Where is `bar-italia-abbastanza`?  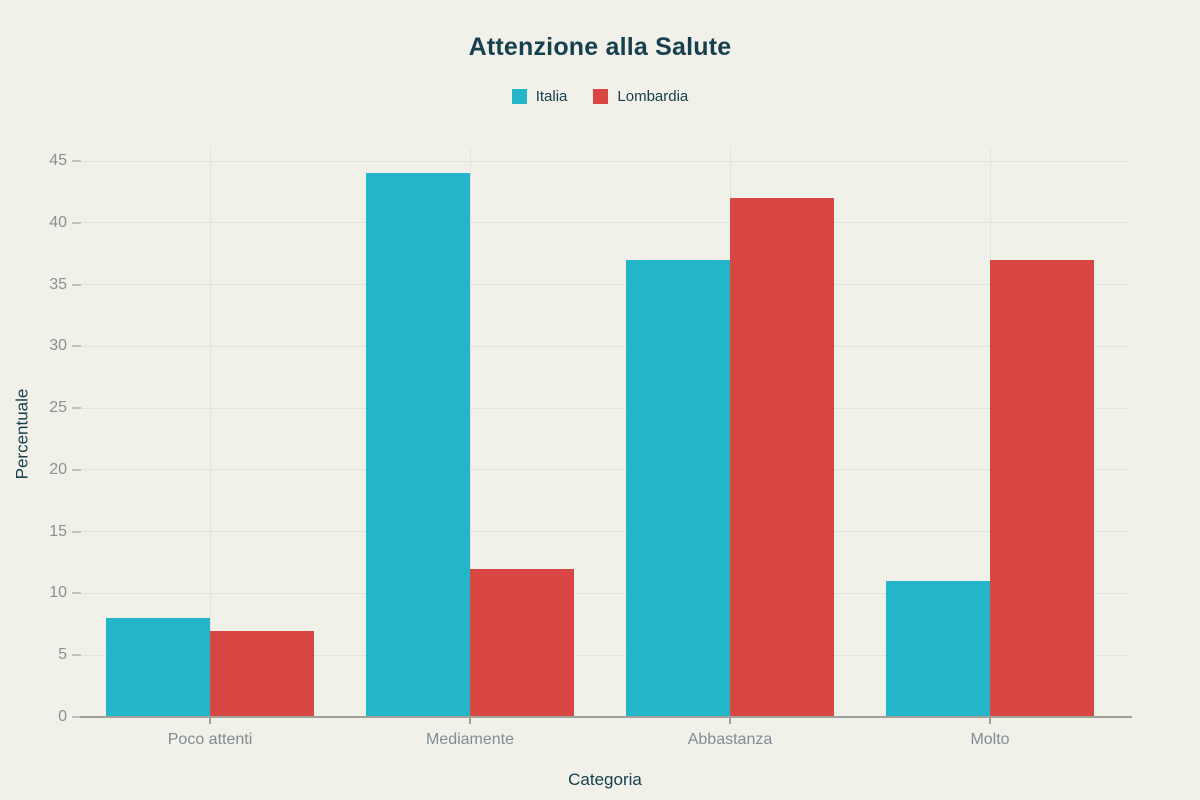
bar-italia-abbastanza is located at coordinates (678, 488).